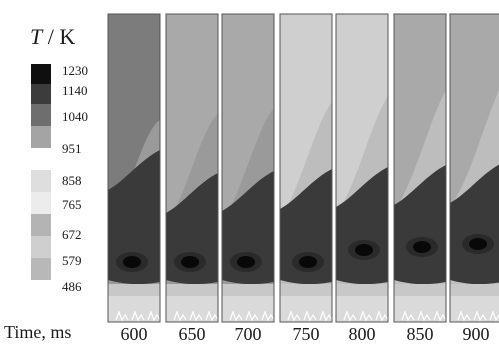 This screenshot has height=351, width=499. I want to click on colorbar-tick-label: 1230, so click(75, 70).